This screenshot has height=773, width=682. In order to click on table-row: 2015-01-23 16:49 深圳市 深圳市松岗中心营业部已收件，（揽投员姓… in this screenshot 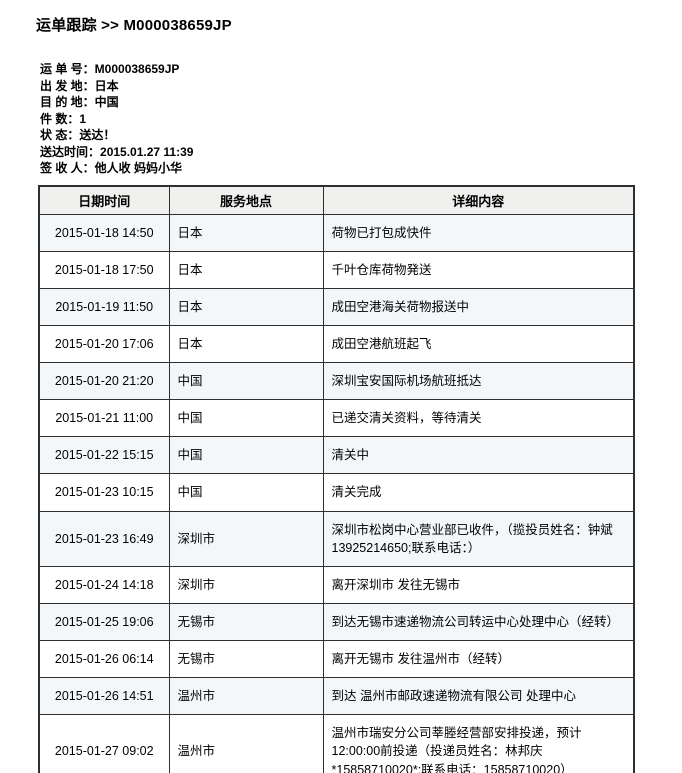, I will do `click(336, 538)`.